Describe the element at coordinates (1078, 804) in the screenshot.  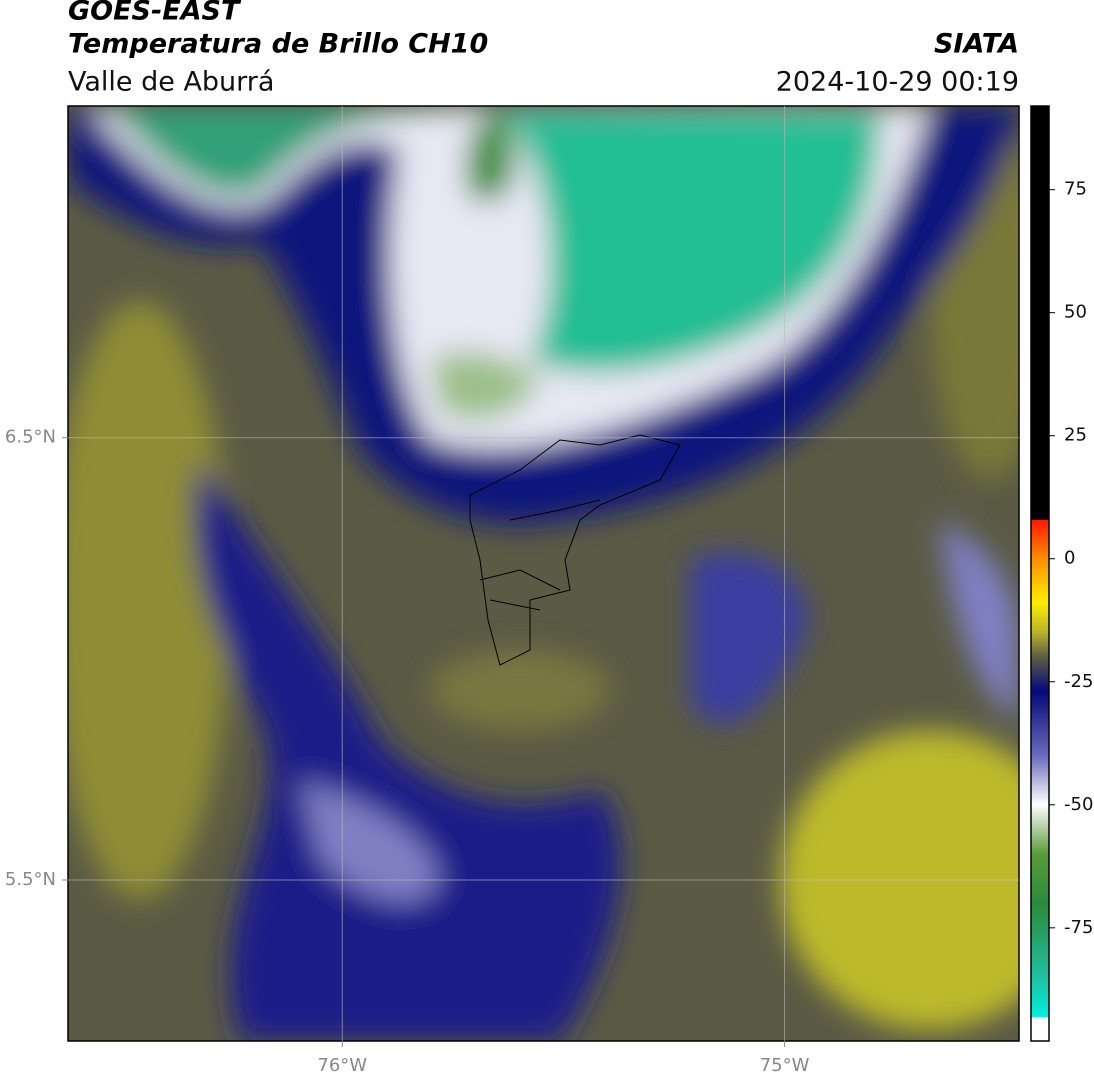
I see `colorbar-label: -50` at that location.